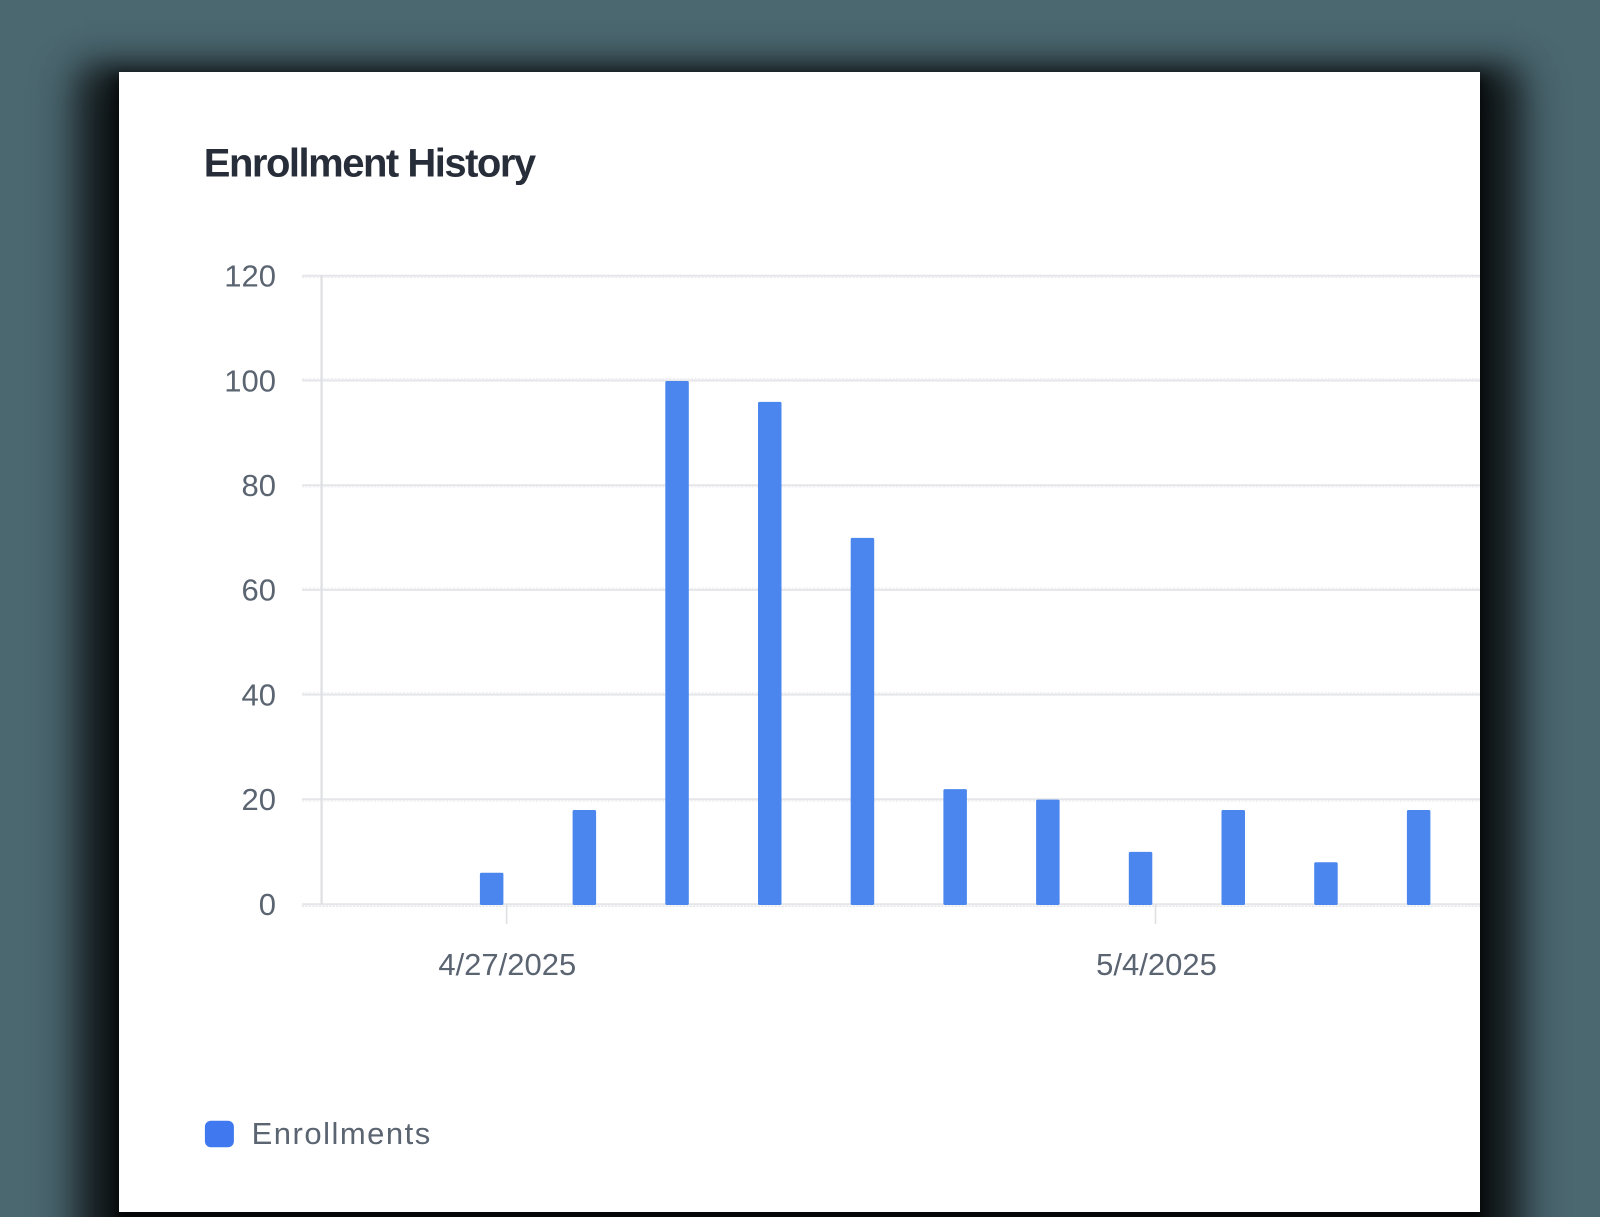 Image resolution: width=1600 pixels, height=1217 pixels. What do you see at coordinates (267, 904) in the screenshot?
I see `svg-text: 0` at bounding box center [267, 904].